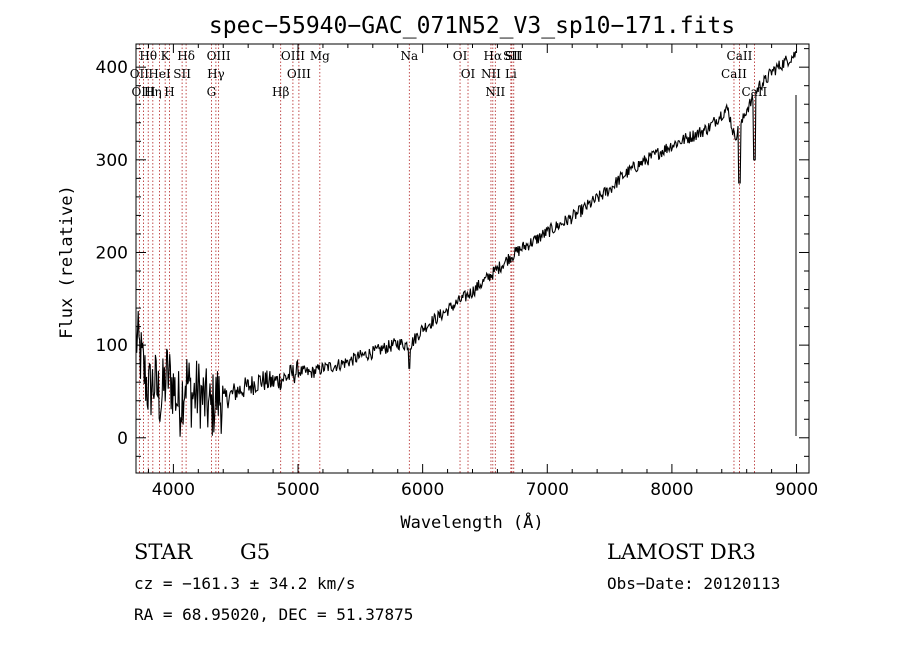 The height and width of the screenshot is (649, 900). I want to click on redshift-cz: cz = −161.3 ± 34.2 km/s, so click(245, 583).